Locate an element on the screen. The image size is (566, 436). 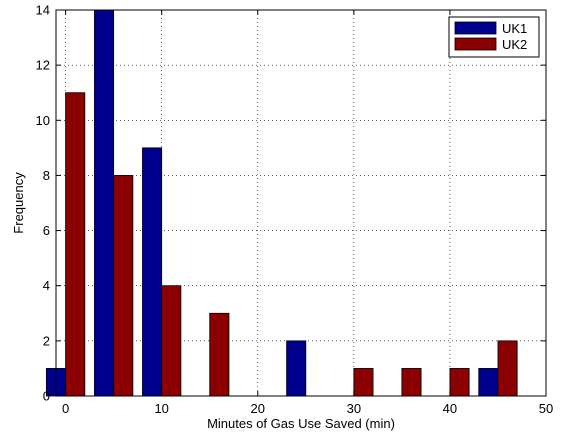
y-axis-label: Frequency is located at coordinates (18, 203).